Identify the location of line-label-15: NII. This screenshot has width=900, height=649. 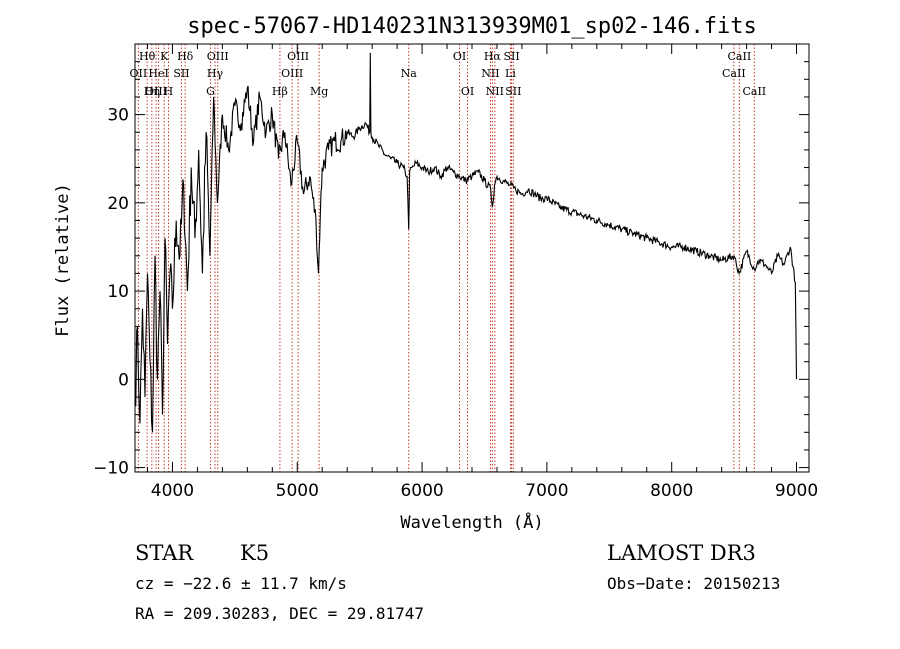
(490, 73).